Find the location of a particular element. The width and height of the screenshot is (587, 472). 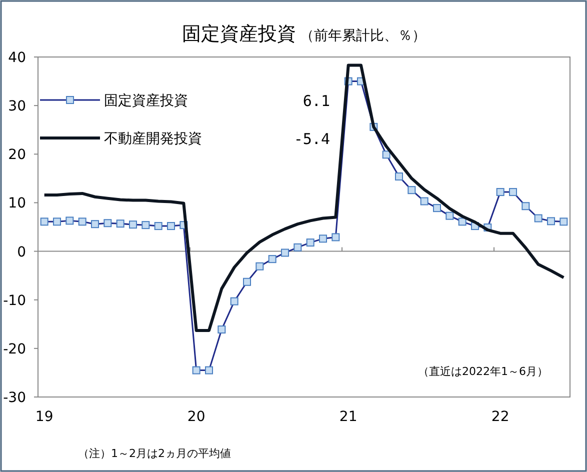

x-tick-label: 21 is located at coordinates (348, 417).